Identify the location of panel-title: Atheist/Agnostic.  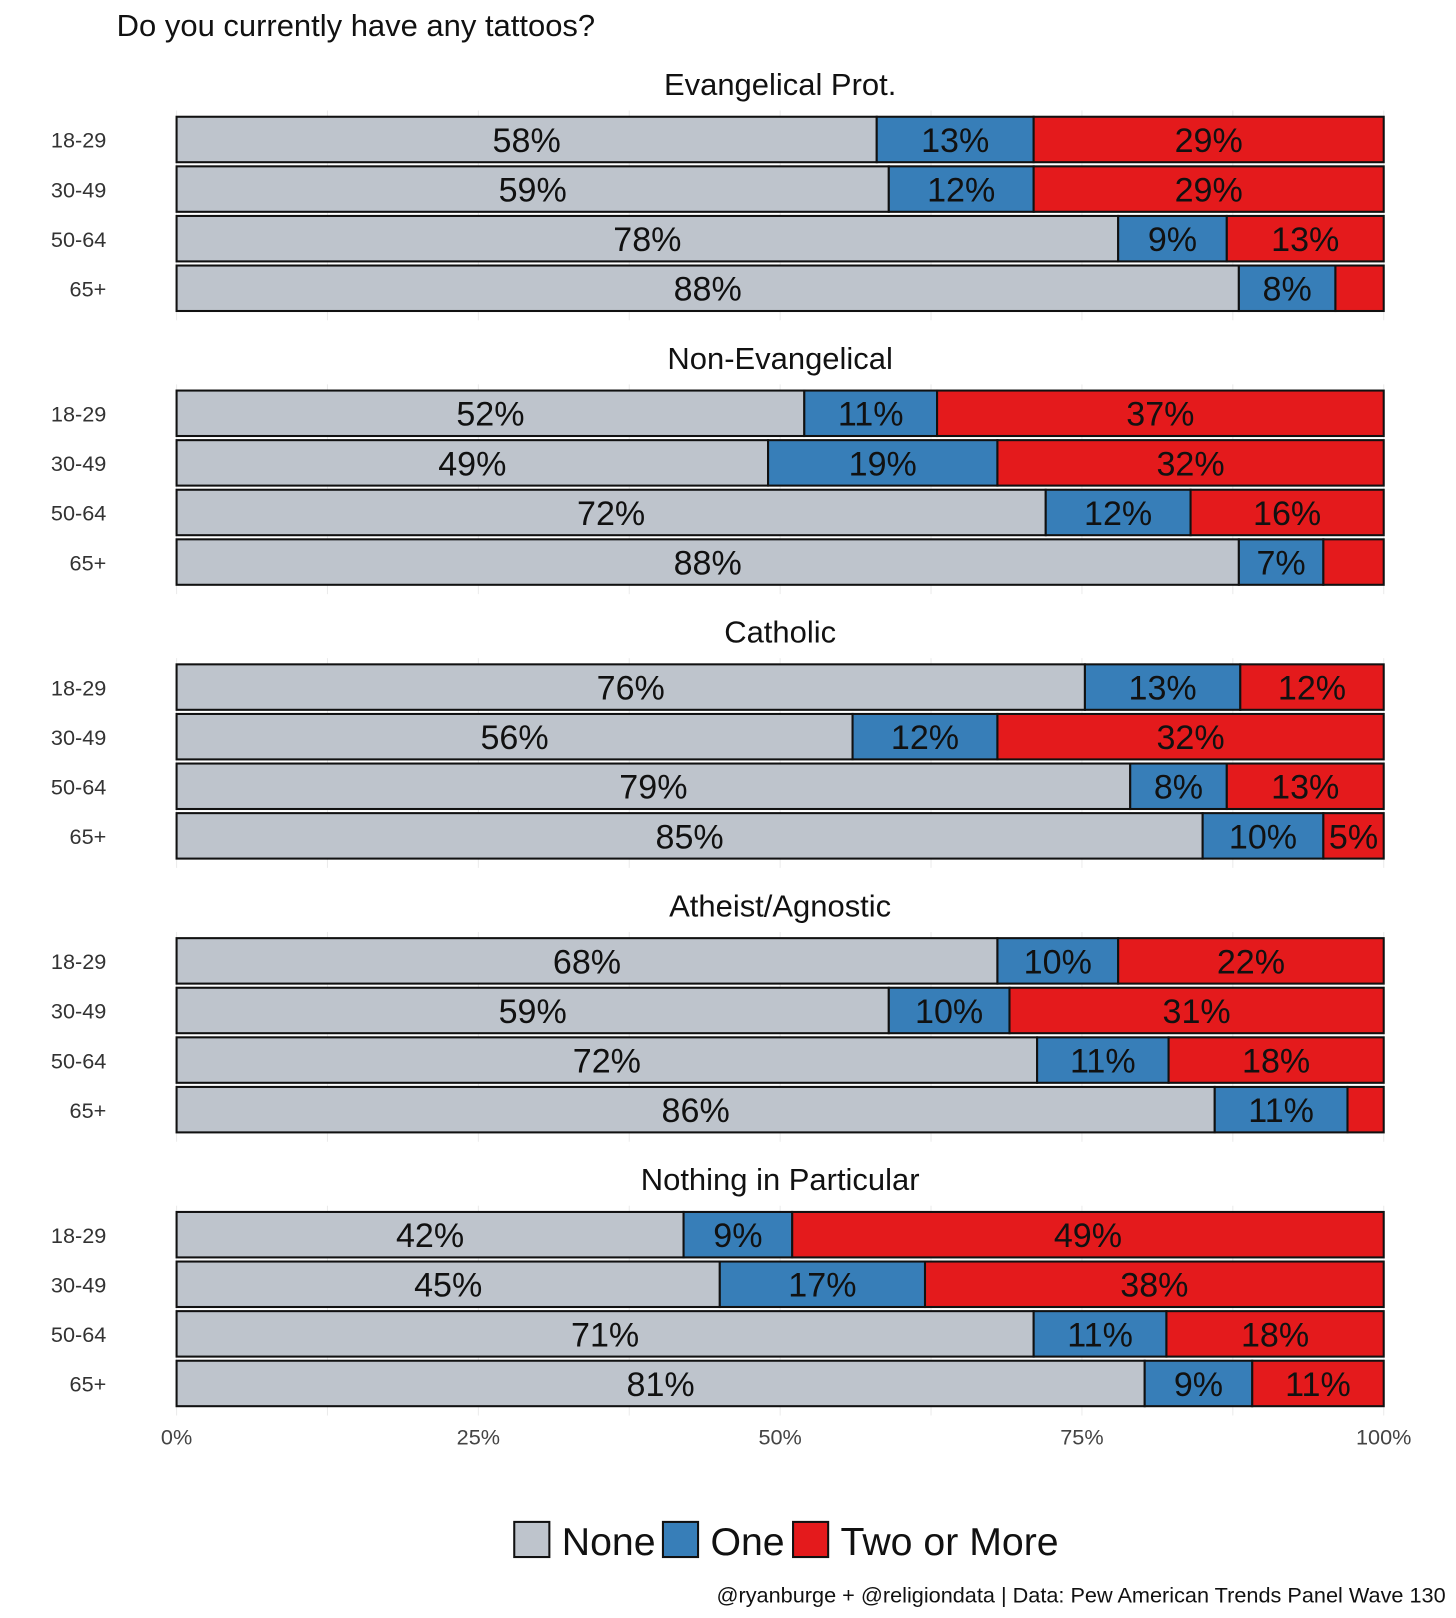
(780, 905).